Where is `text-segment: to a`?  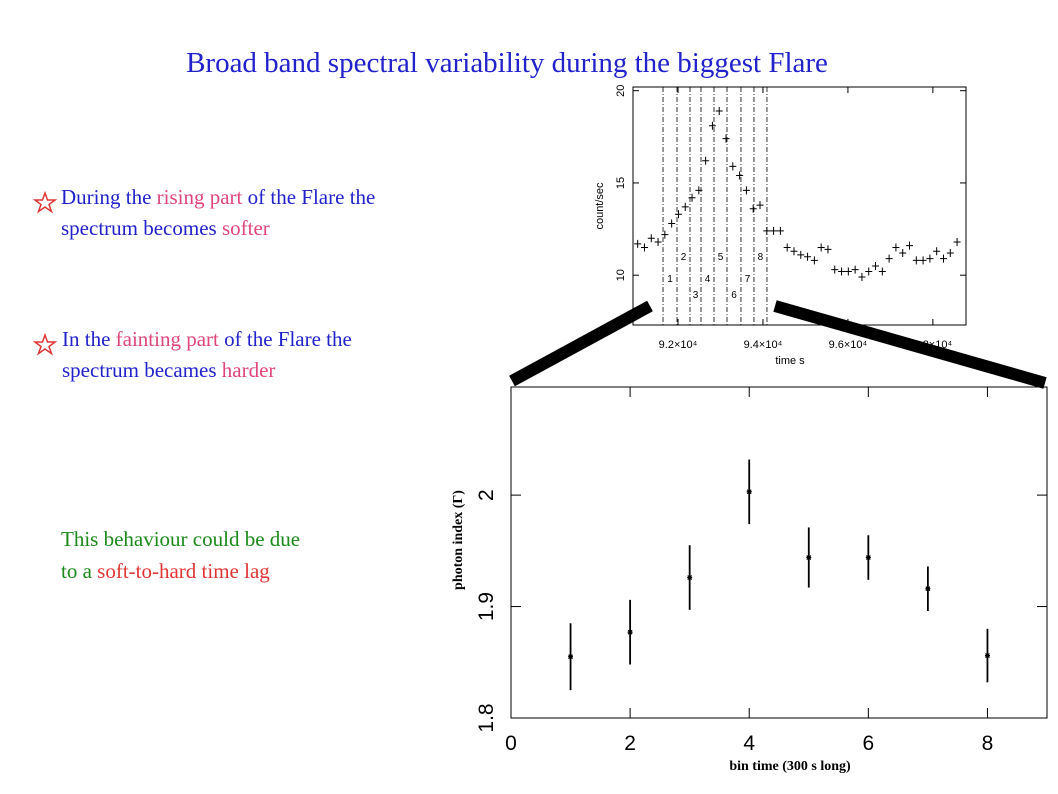
text-segment: to a is located at coordinates (79, 571).